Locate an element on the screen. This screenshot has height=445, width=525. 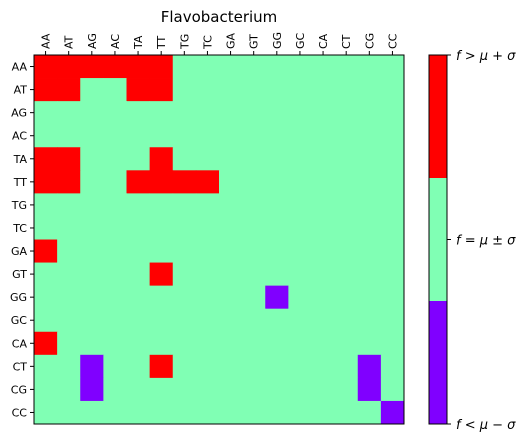
heatmap-cell-AC-AG is located at coordinates (92, 136).